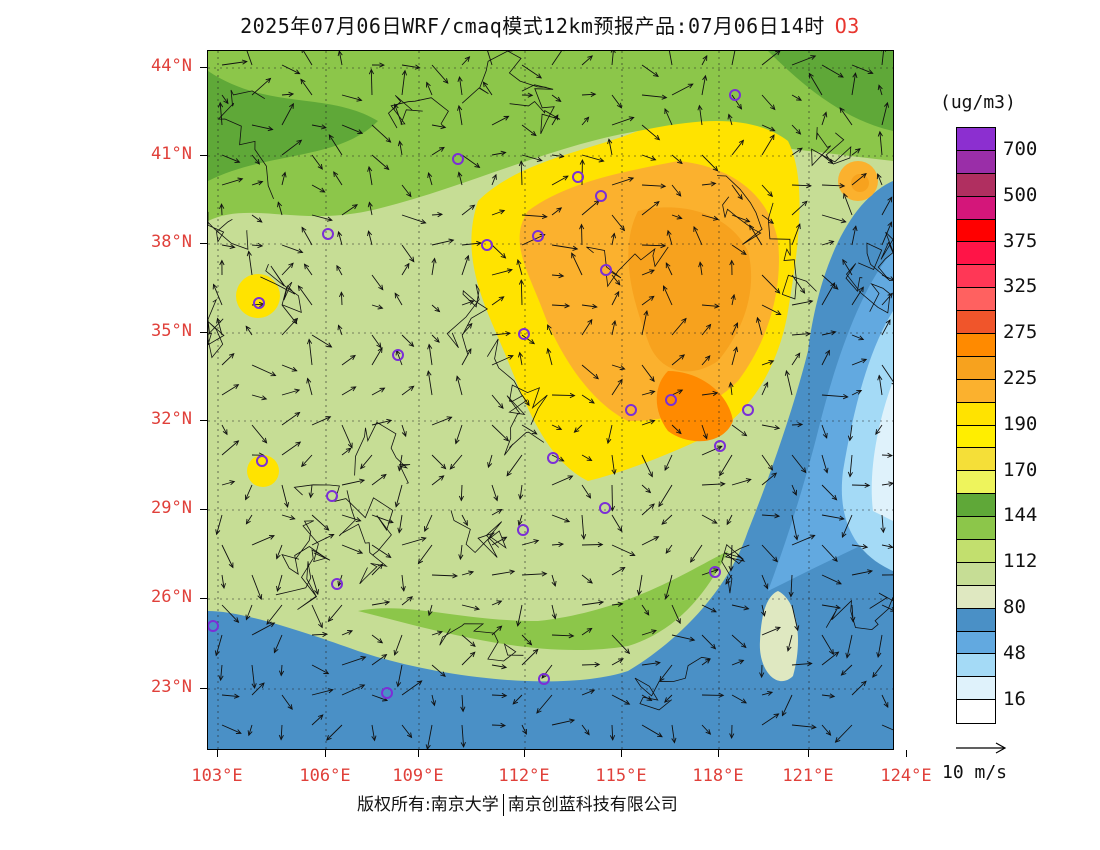 The width and height of the screenshot is (1100, 850). What do you see at coordinates (203, 332) in the screenshot?
I see `lat-tick` at bounding box center [203, 332].